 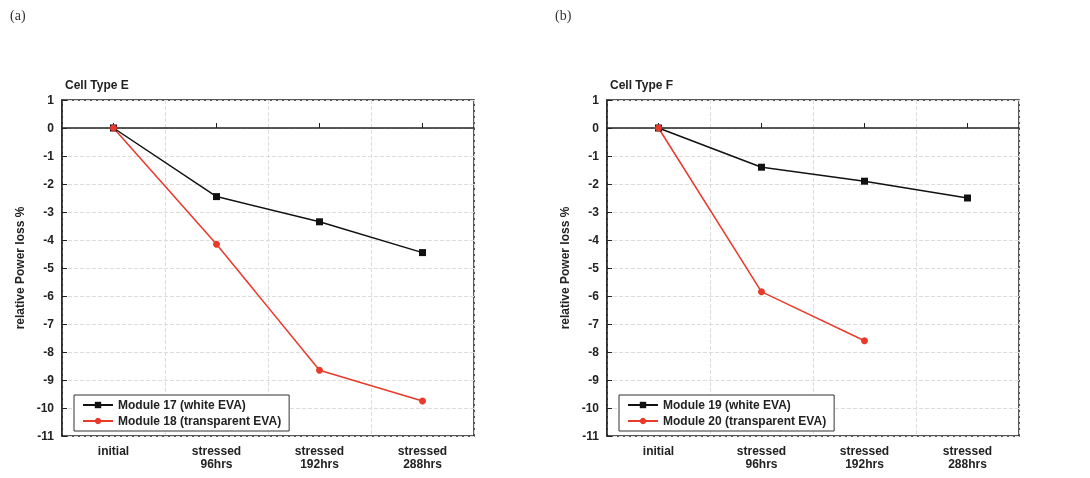 I want to click on chart-title: Cell Type E, so click(x=97, y=85).